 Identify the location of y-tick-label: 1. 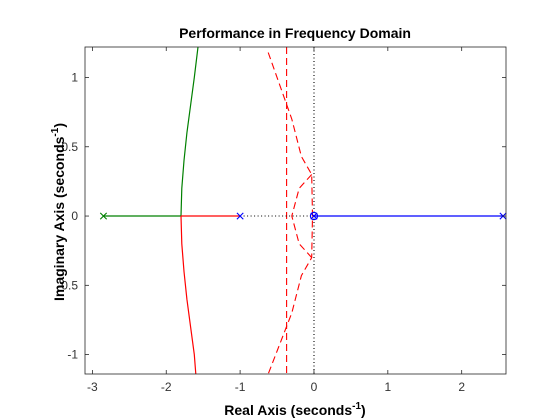
(74, 77).